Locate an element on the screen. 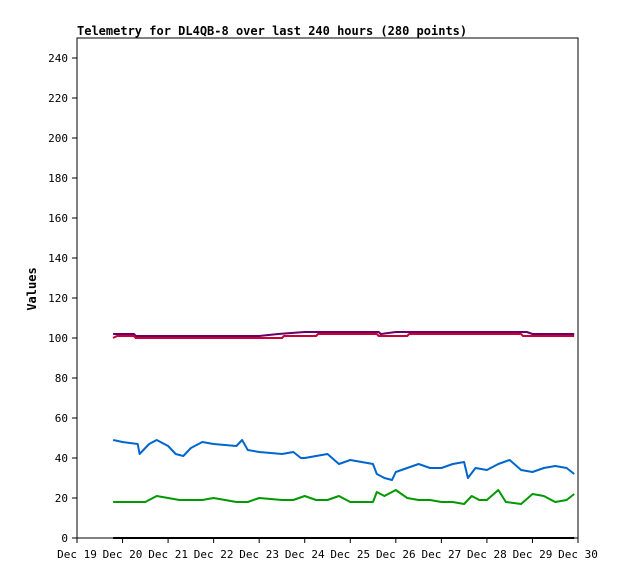 This screenshot has height=583, width=618. y-tick-label: 100 is located at coordinates (58, 338).